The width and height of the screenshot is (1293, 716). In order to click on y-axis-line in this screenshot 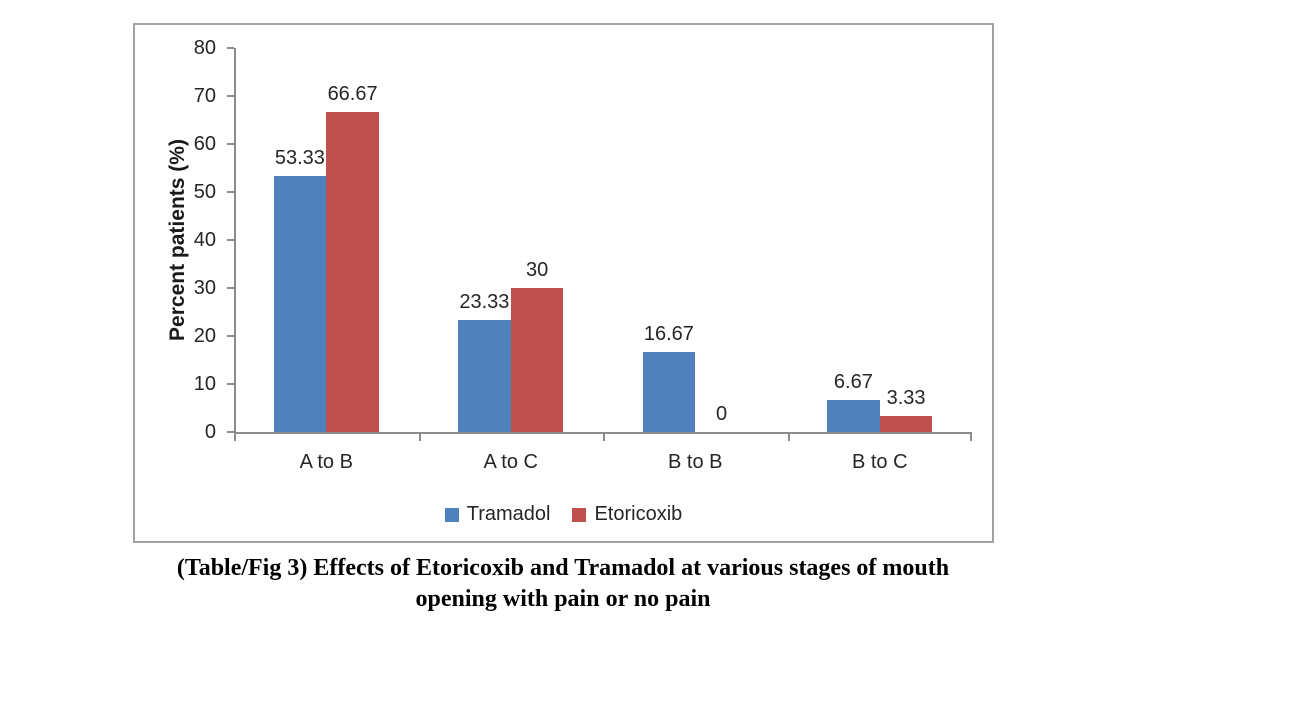, I will do `click(235, 241)`.